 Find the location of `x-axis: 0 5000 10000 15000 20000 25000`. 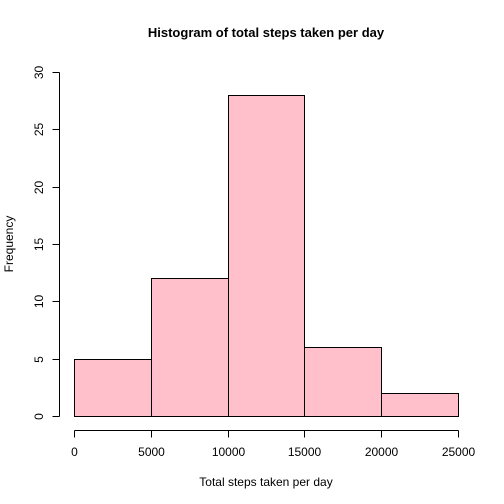

x-axis: 0 5000 10000 15000 20000 25000 is located at coordinates (273, 444).